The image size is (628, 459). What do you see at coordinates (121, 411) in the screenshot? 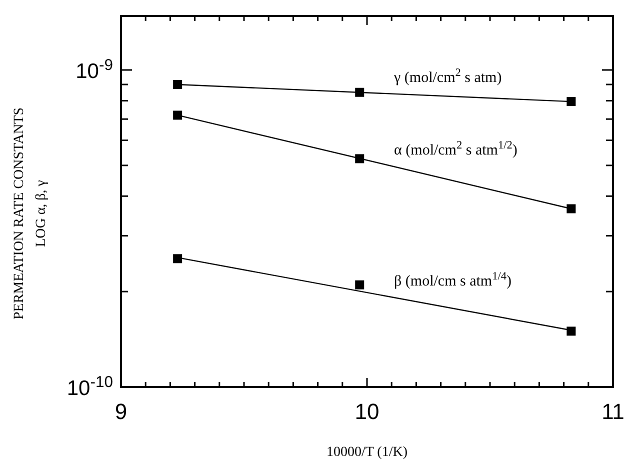
I see `x-tick-label: 9` at bounding box center [121, 411].